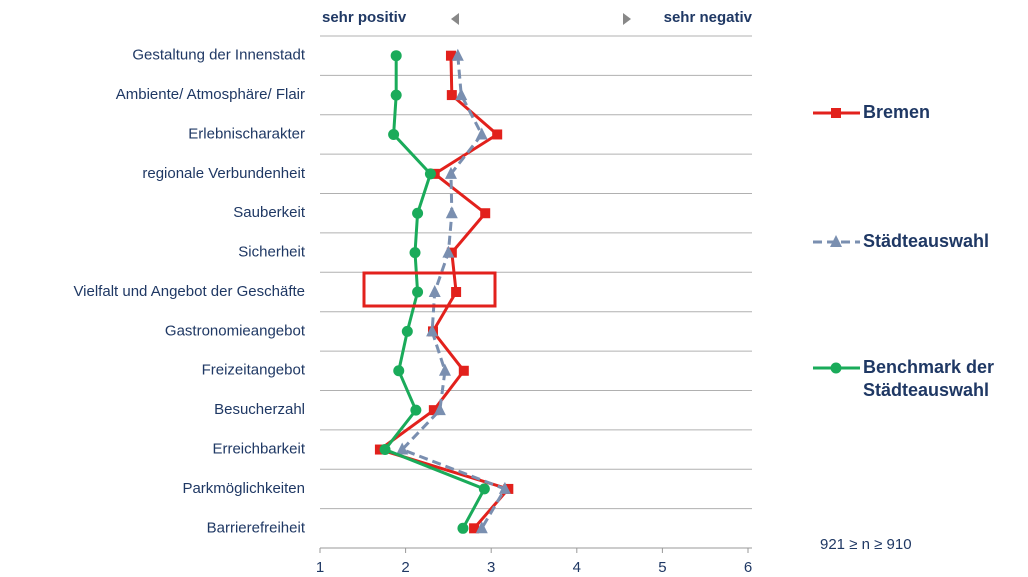 Image resolution: width=1028 pixels, height=577 pixels. Describe the element at coordinates (364, 17) in the screenshot. I see `label-left: sehr positiv` at that location.